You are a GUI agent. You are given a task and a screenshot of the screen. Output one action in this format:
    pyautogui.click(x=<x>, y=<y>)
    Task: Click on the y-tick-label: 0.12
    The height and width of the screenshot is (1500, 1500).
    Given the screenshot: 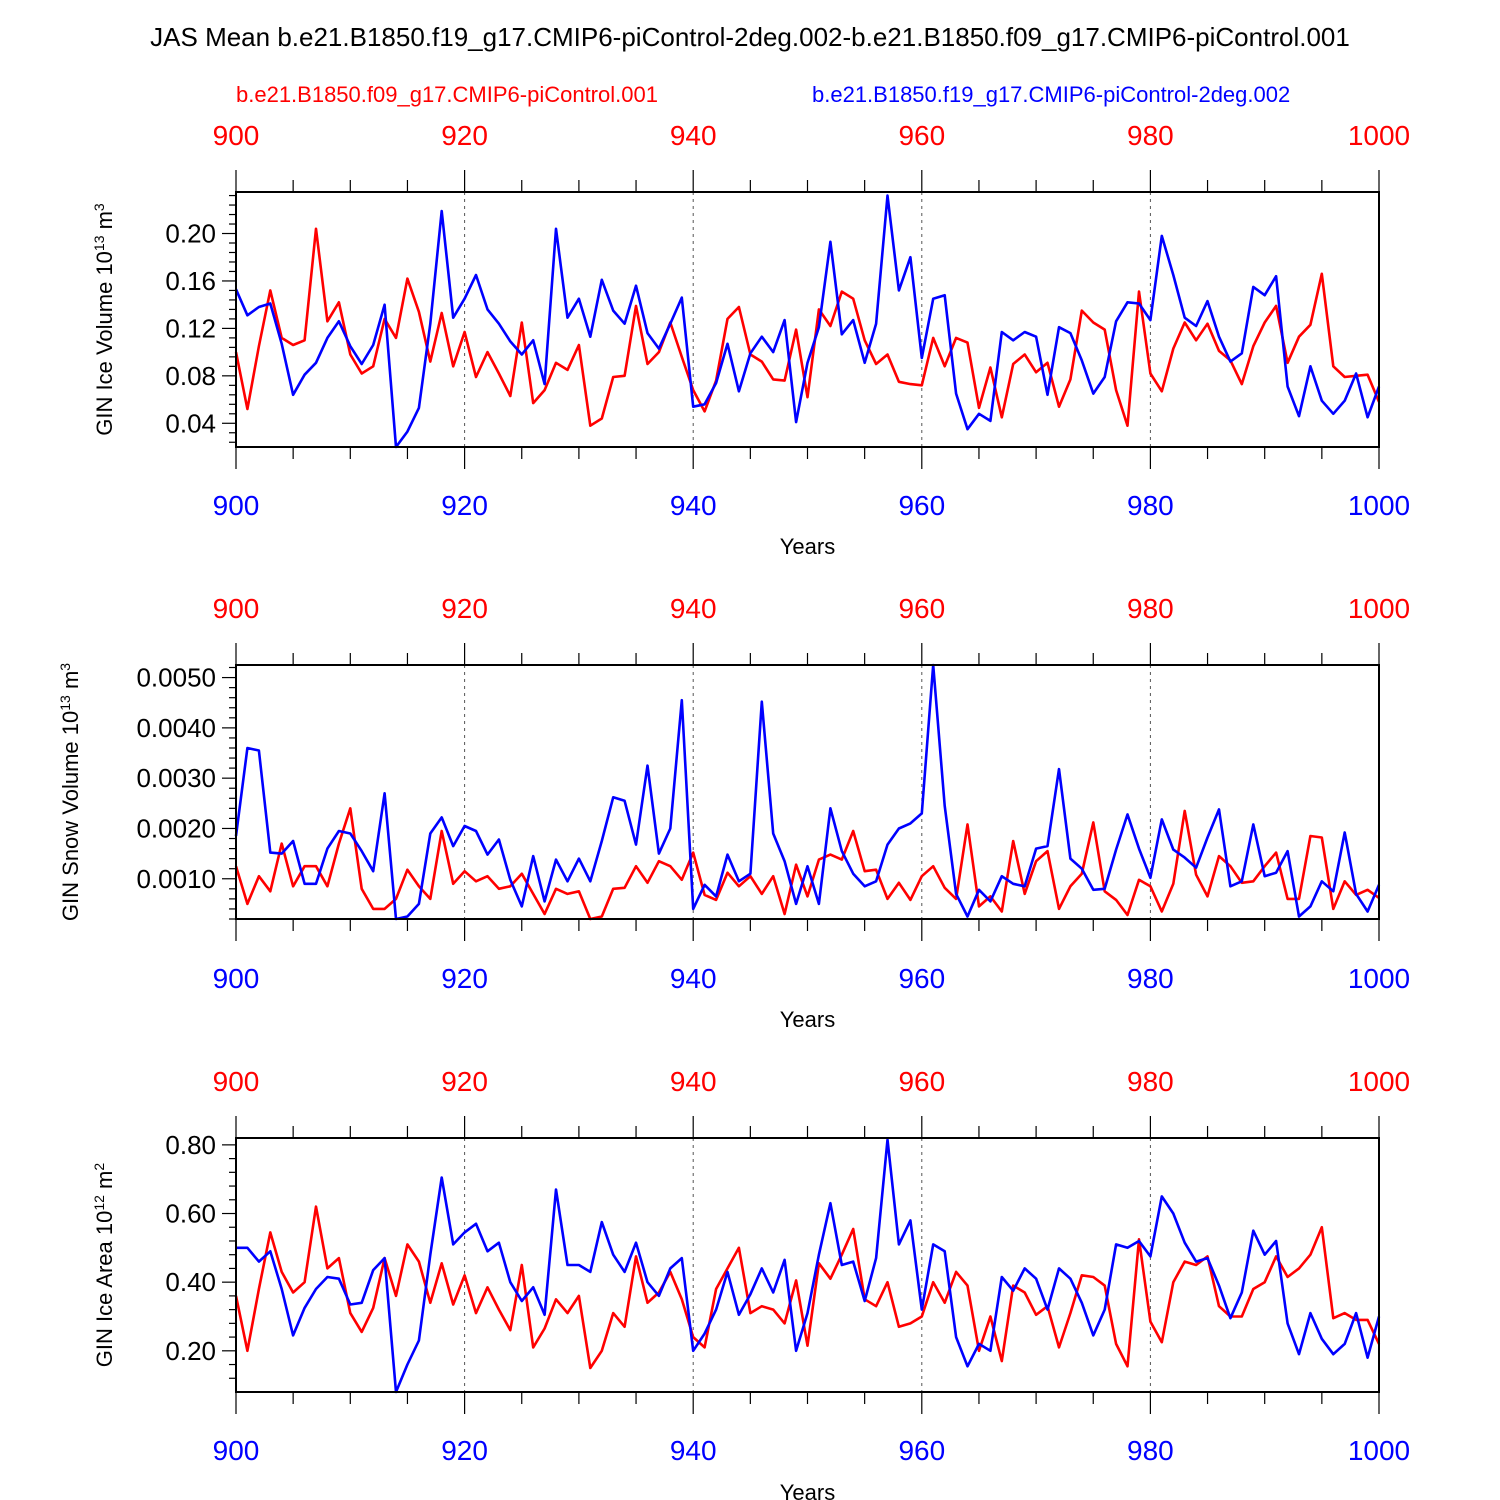 What is the action you would take?
    pyautogui.click(x=190, y=328)
    